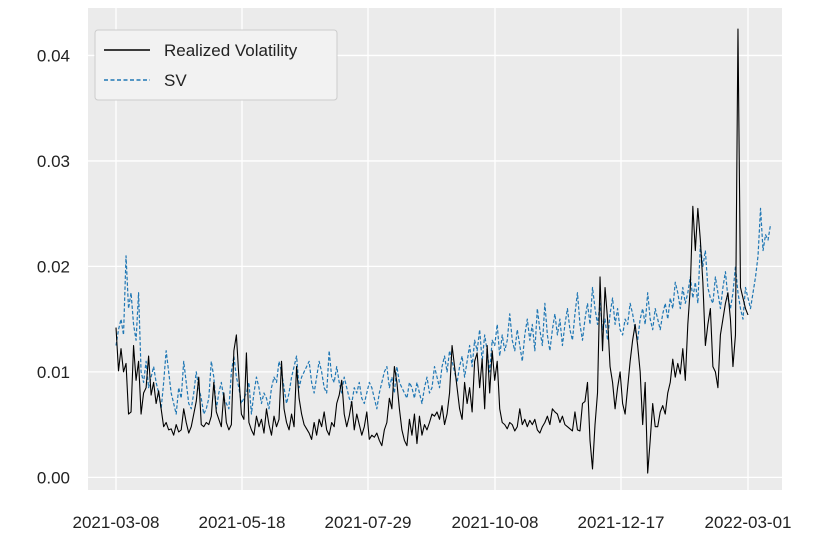  I want to click on x-tick-label: 2021-03-08, so click(116, 522).